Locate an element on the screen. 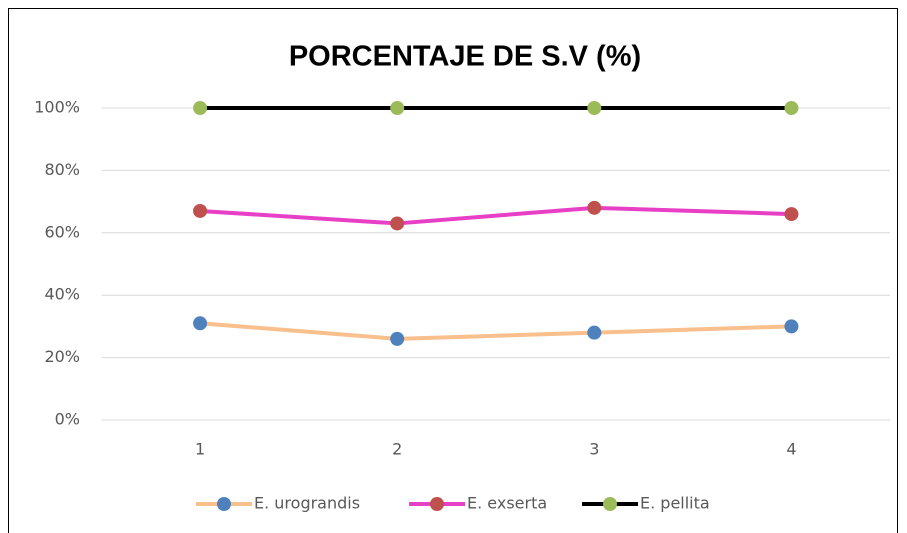  y-tick-label: 100% is located at coordinates (57, 107).